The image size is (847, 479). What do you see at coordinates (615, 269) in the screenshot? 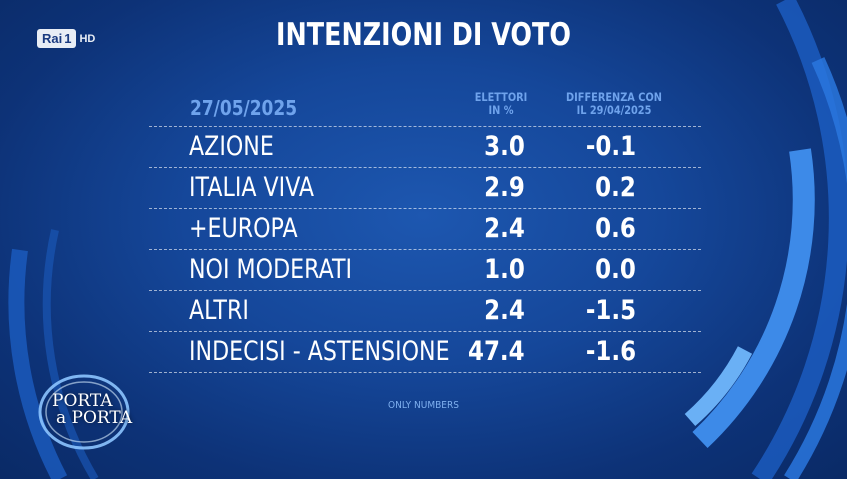
I see `vote-diff: 0.0` at bounding box center [615, 269].